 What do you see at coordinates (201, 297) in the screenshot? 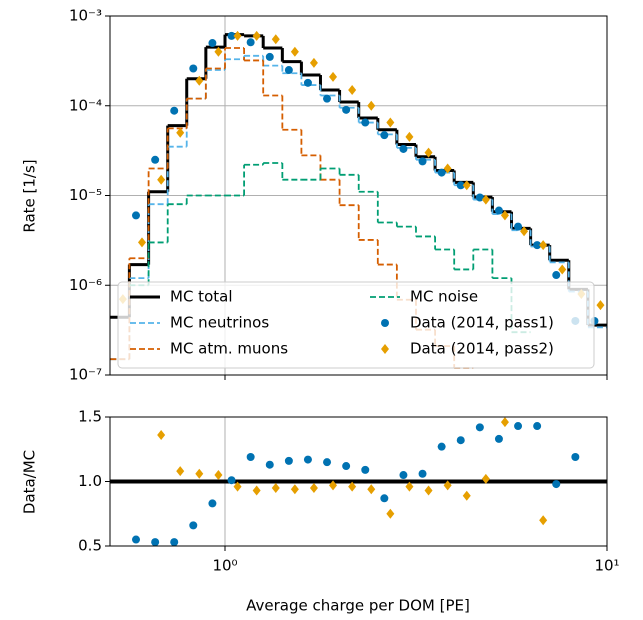
I see `legend-label: MC total` at bounding box center [201, 297].